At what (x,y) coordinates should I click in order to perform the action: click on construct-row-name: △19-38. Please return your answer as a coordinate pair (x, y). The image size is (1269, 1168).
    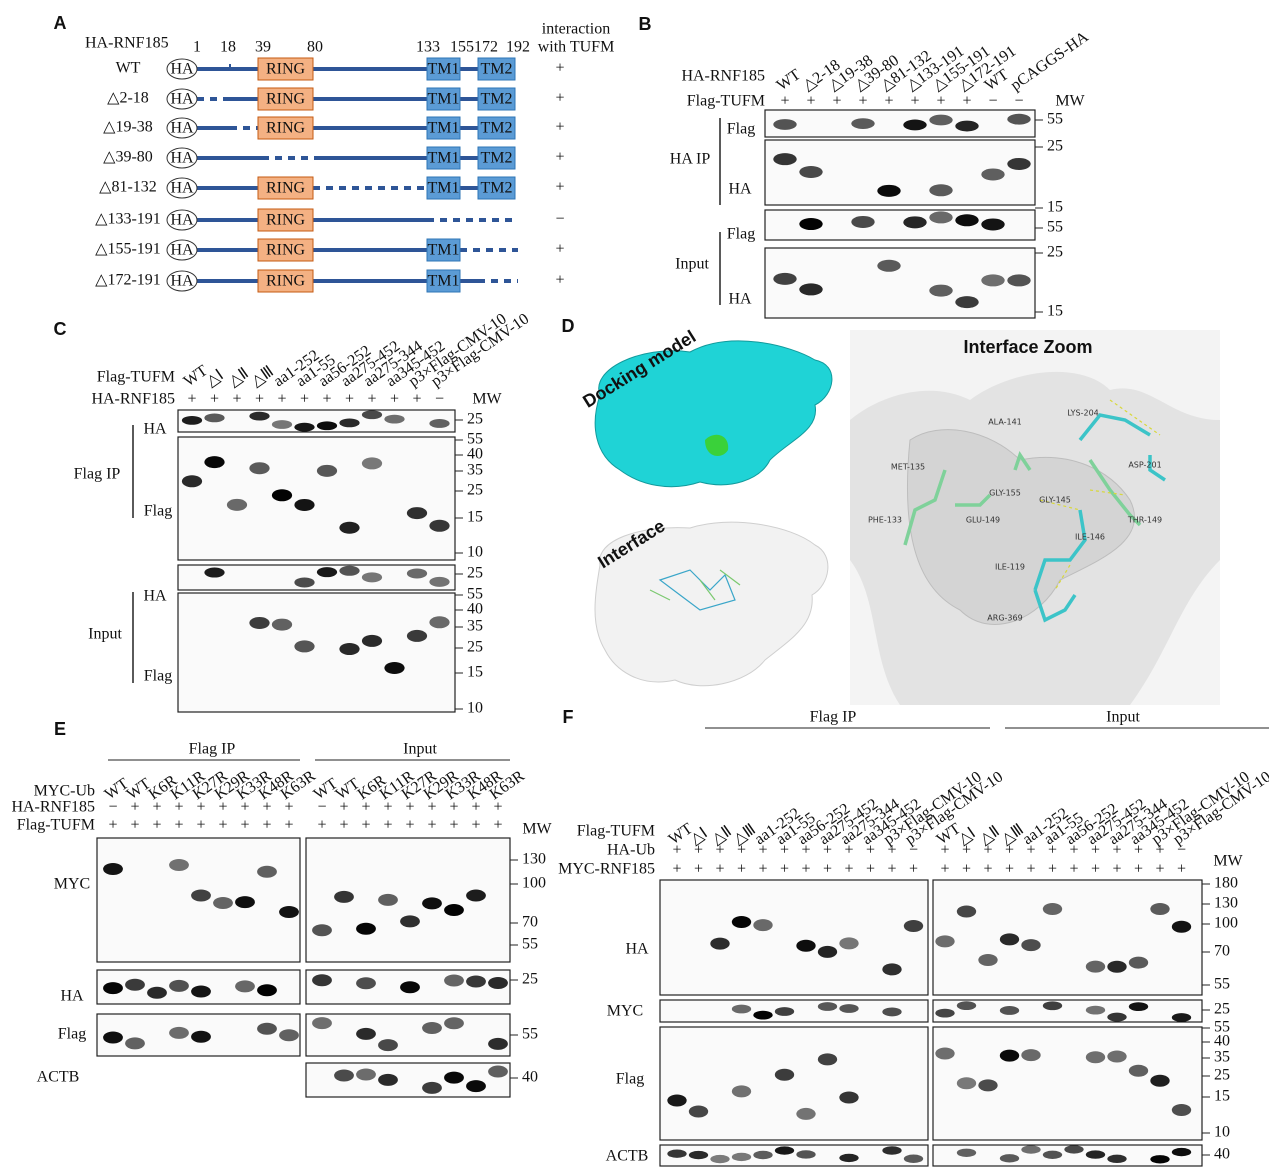
    Looking at the image, I should click on (128, 127).